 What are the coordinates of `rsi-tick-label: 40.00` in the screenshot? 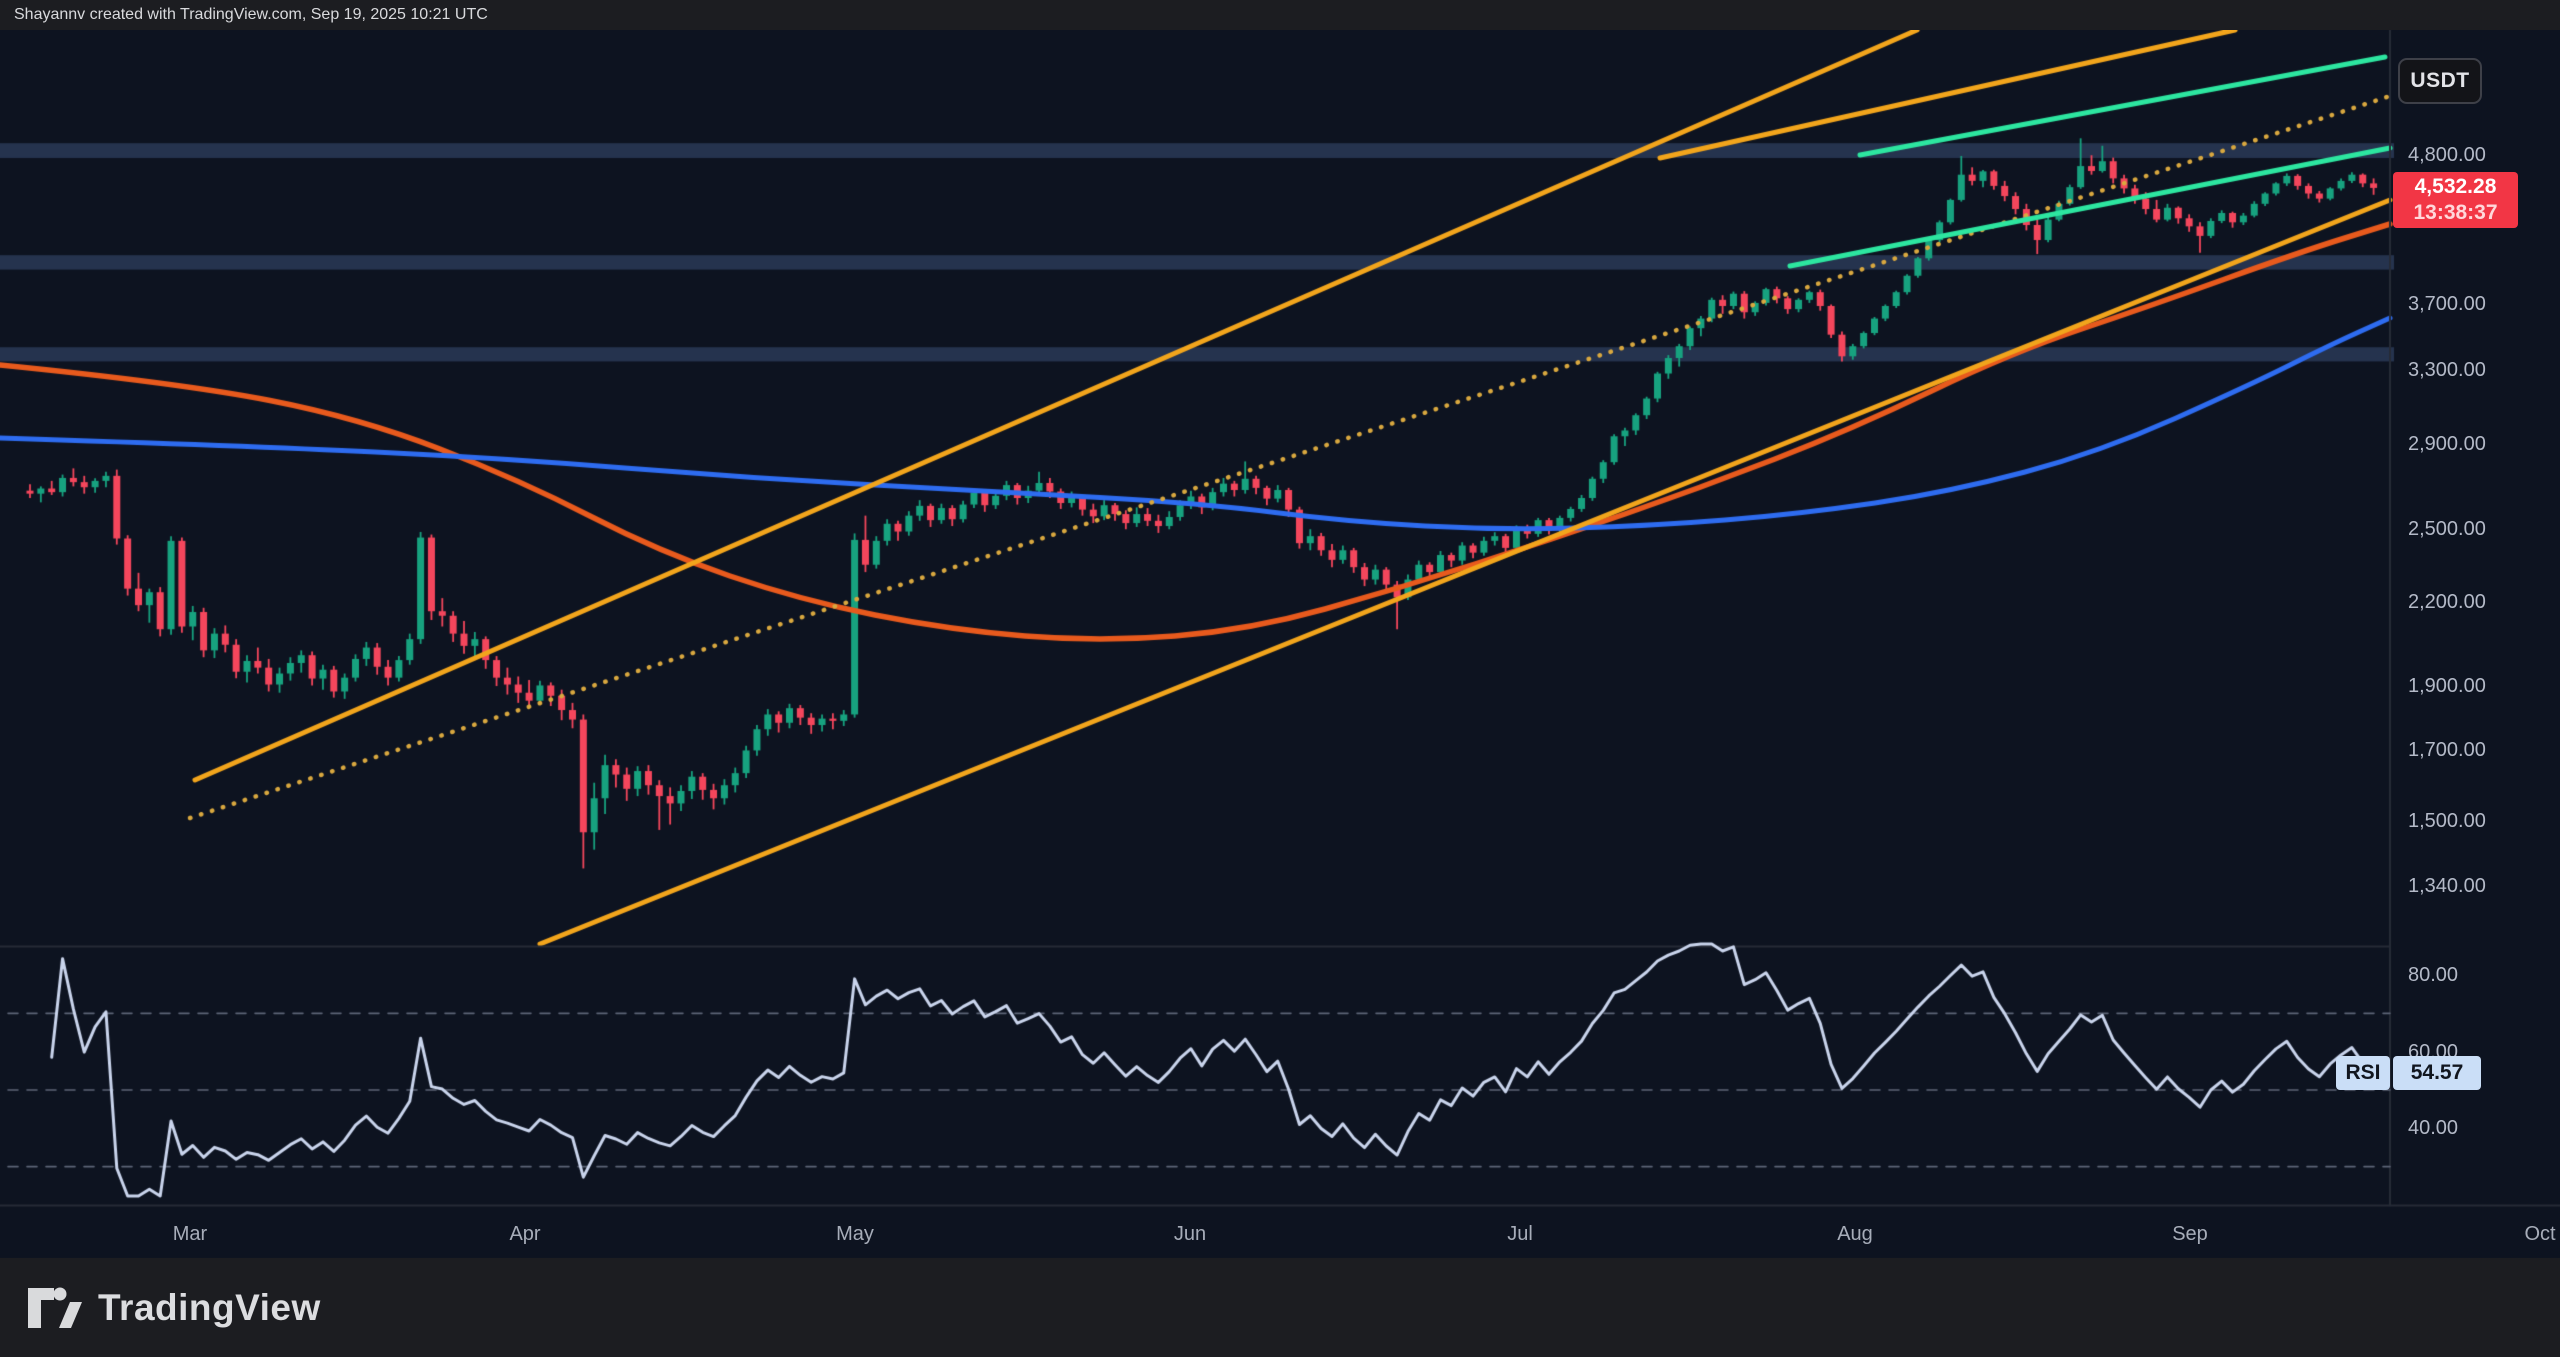 It's located at (2433, 1128).